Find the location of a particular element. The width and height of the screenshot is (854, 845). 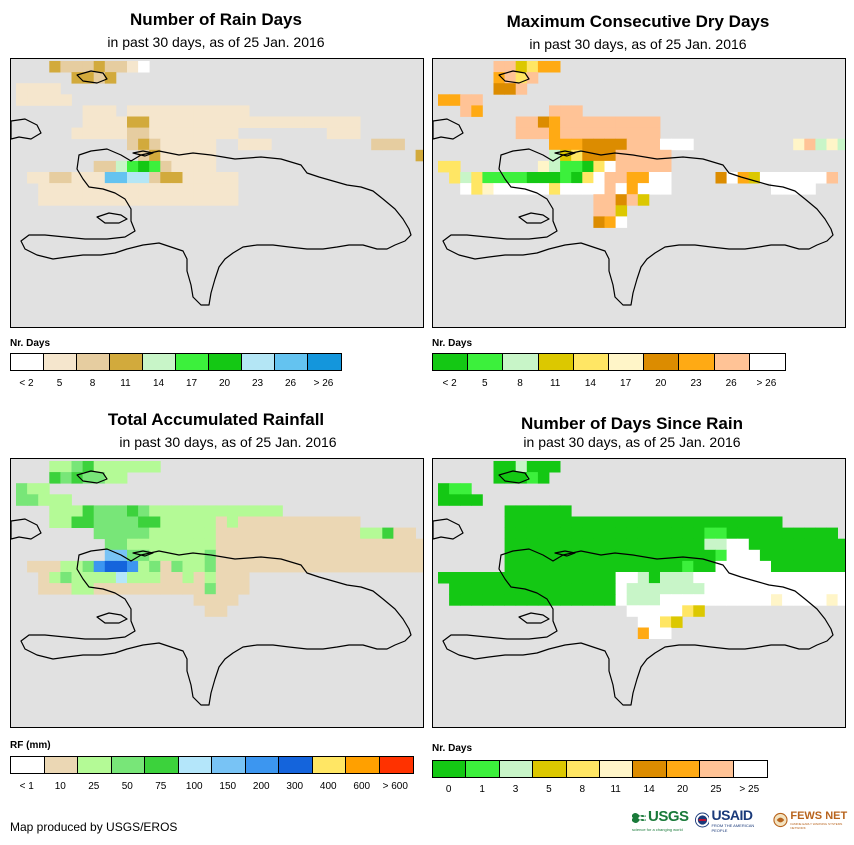

legend-tick-label: 8 is located at coordinates (582, 789).